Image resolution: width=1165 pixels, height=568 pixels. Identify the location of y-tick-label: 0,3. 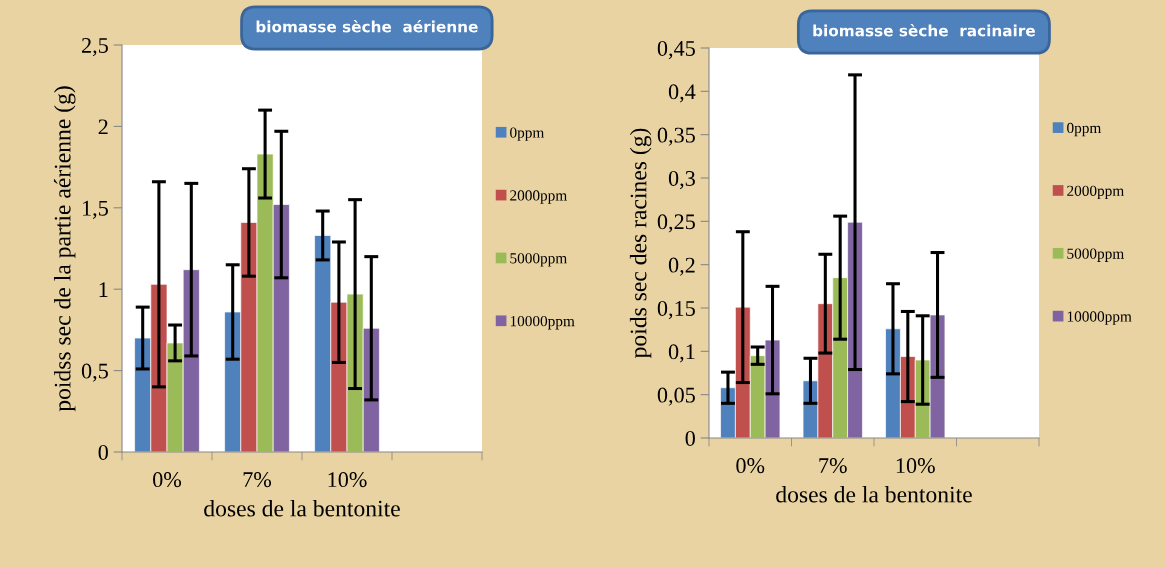
(681, 180).